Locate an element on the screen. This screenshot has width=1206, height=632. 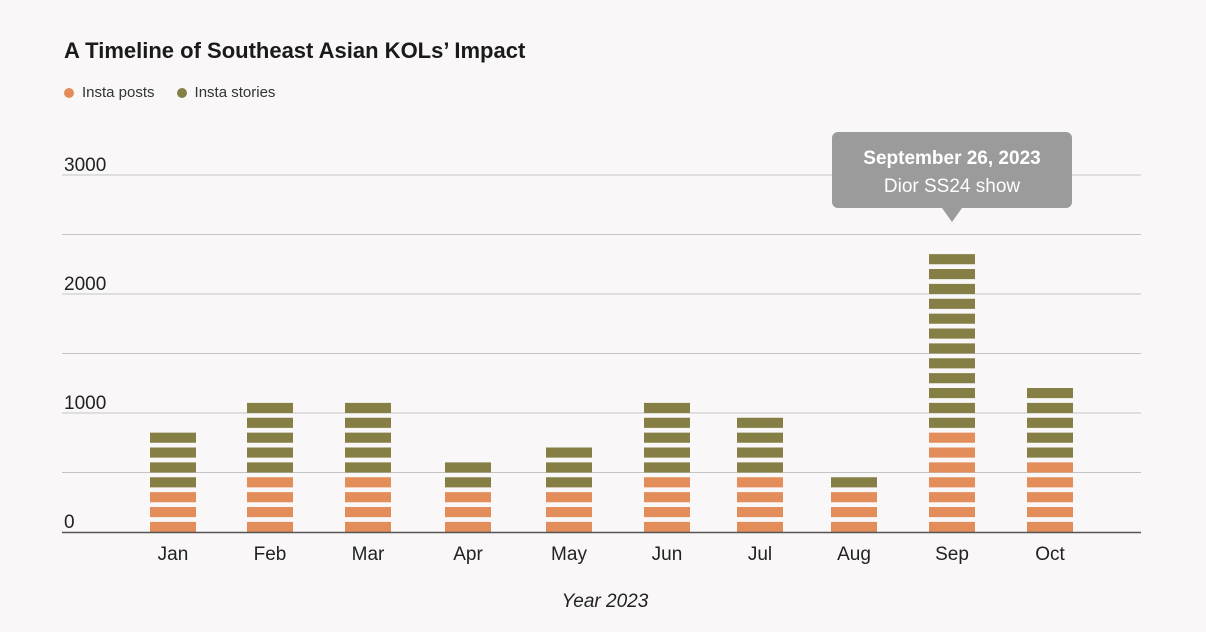
y-tick-label: 3000 is located at coordinates (85, 165).